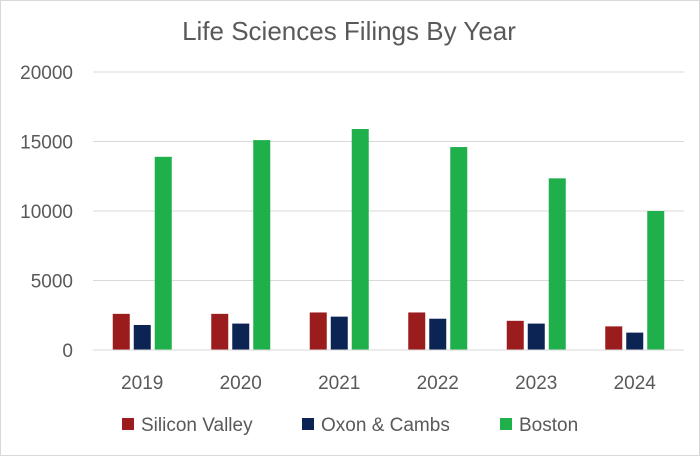  What do you see at coordinates (635, 341) in the screenshot?
I see `bar-oxon-cambs-2024` at bounding box center [635, 341].